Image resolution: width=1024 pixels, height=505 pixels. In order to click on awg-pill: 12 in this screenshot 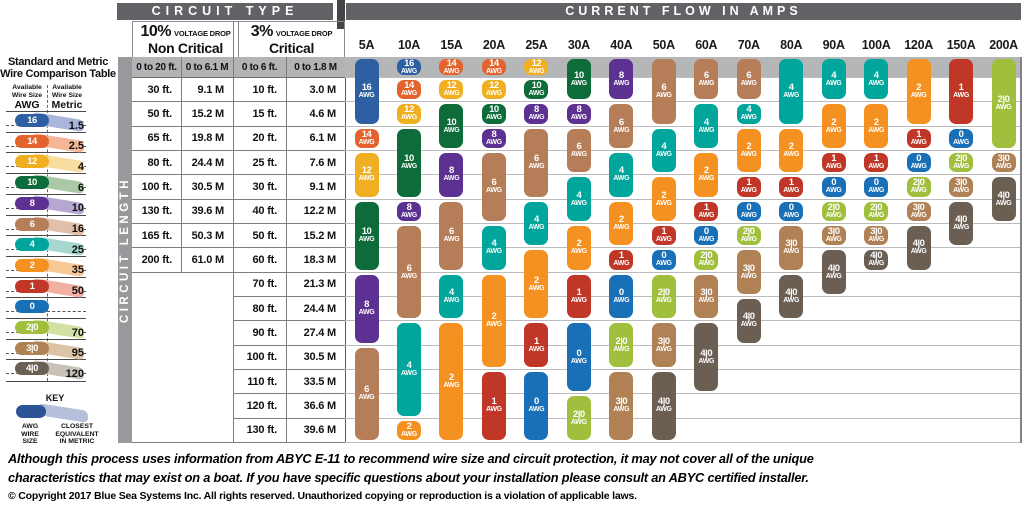, I will do `click(32, 162)`.